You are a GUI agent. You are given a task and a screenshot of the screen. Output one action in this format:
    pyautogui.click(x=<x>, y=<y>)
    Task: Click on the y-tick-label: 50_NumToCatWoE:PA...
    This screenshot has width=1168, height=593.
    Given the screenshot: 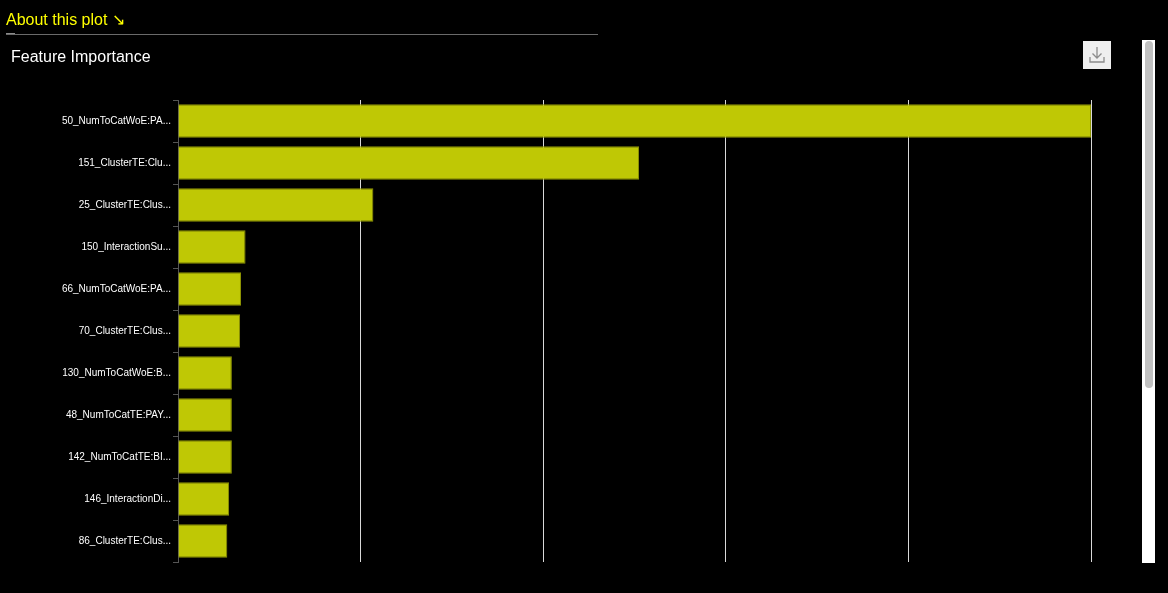 What is the action you would take?
    pyautogui.click(x=116, y=120)
    